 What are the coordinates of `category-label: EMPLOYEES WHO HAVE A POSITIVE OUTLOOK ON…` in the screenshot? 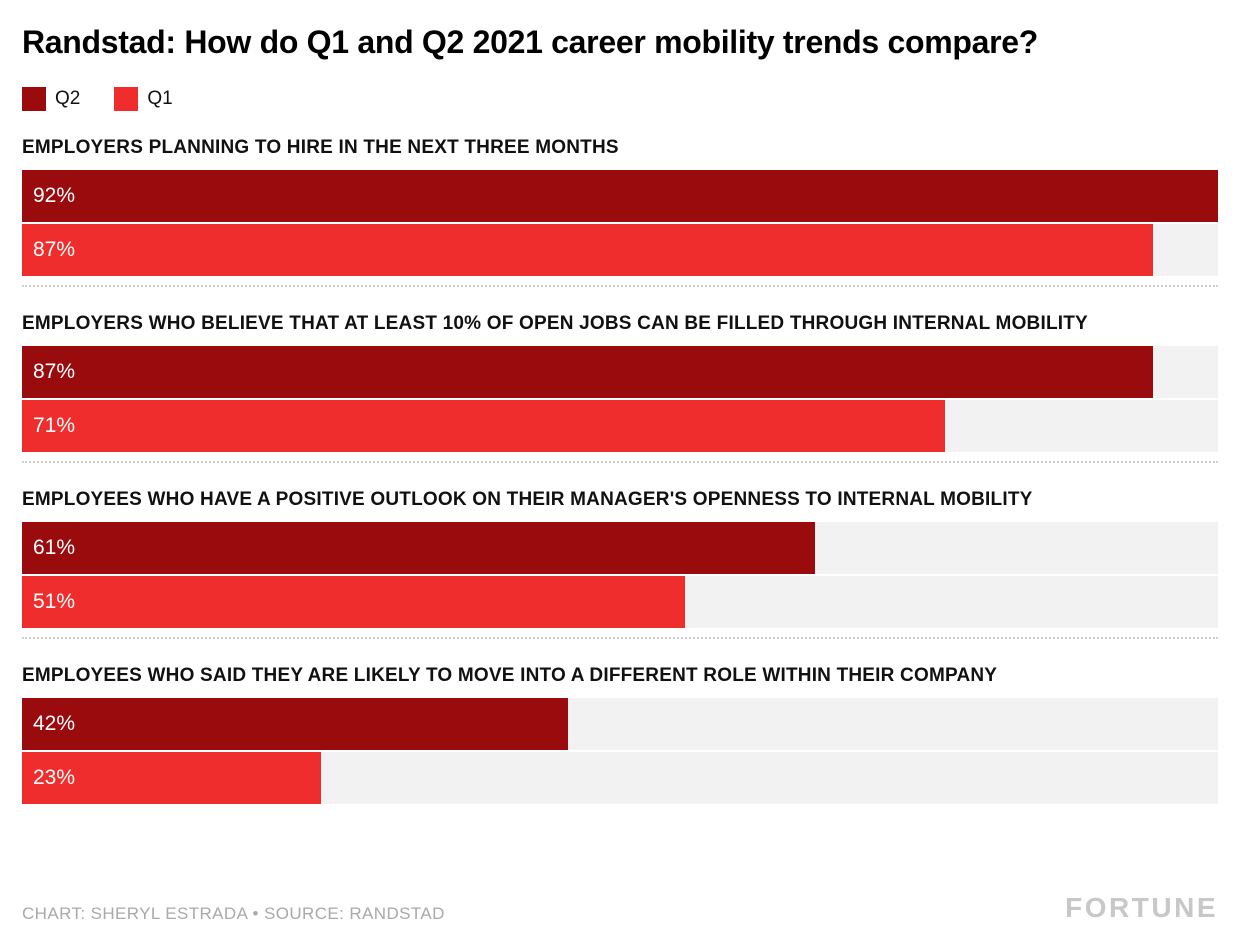 It's located at (527, 499).